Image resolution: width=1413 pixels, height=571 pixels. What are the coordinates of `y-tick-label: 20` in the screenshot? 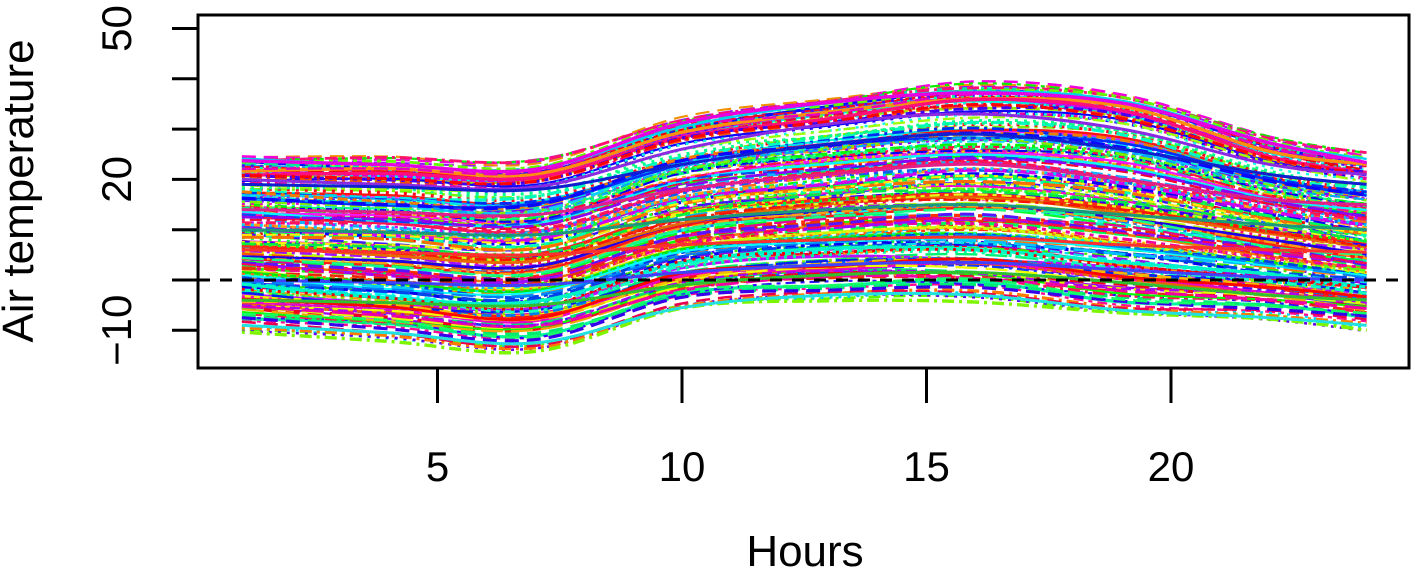 It's located at (116, 179).